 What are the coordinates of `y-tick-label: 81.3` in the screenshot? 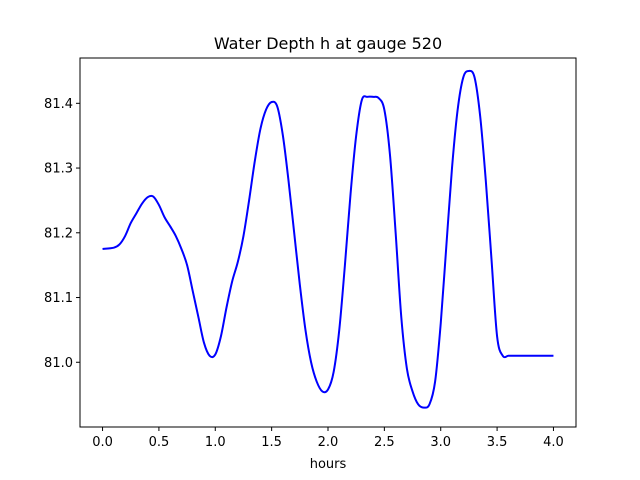 It's located at (58, 169).